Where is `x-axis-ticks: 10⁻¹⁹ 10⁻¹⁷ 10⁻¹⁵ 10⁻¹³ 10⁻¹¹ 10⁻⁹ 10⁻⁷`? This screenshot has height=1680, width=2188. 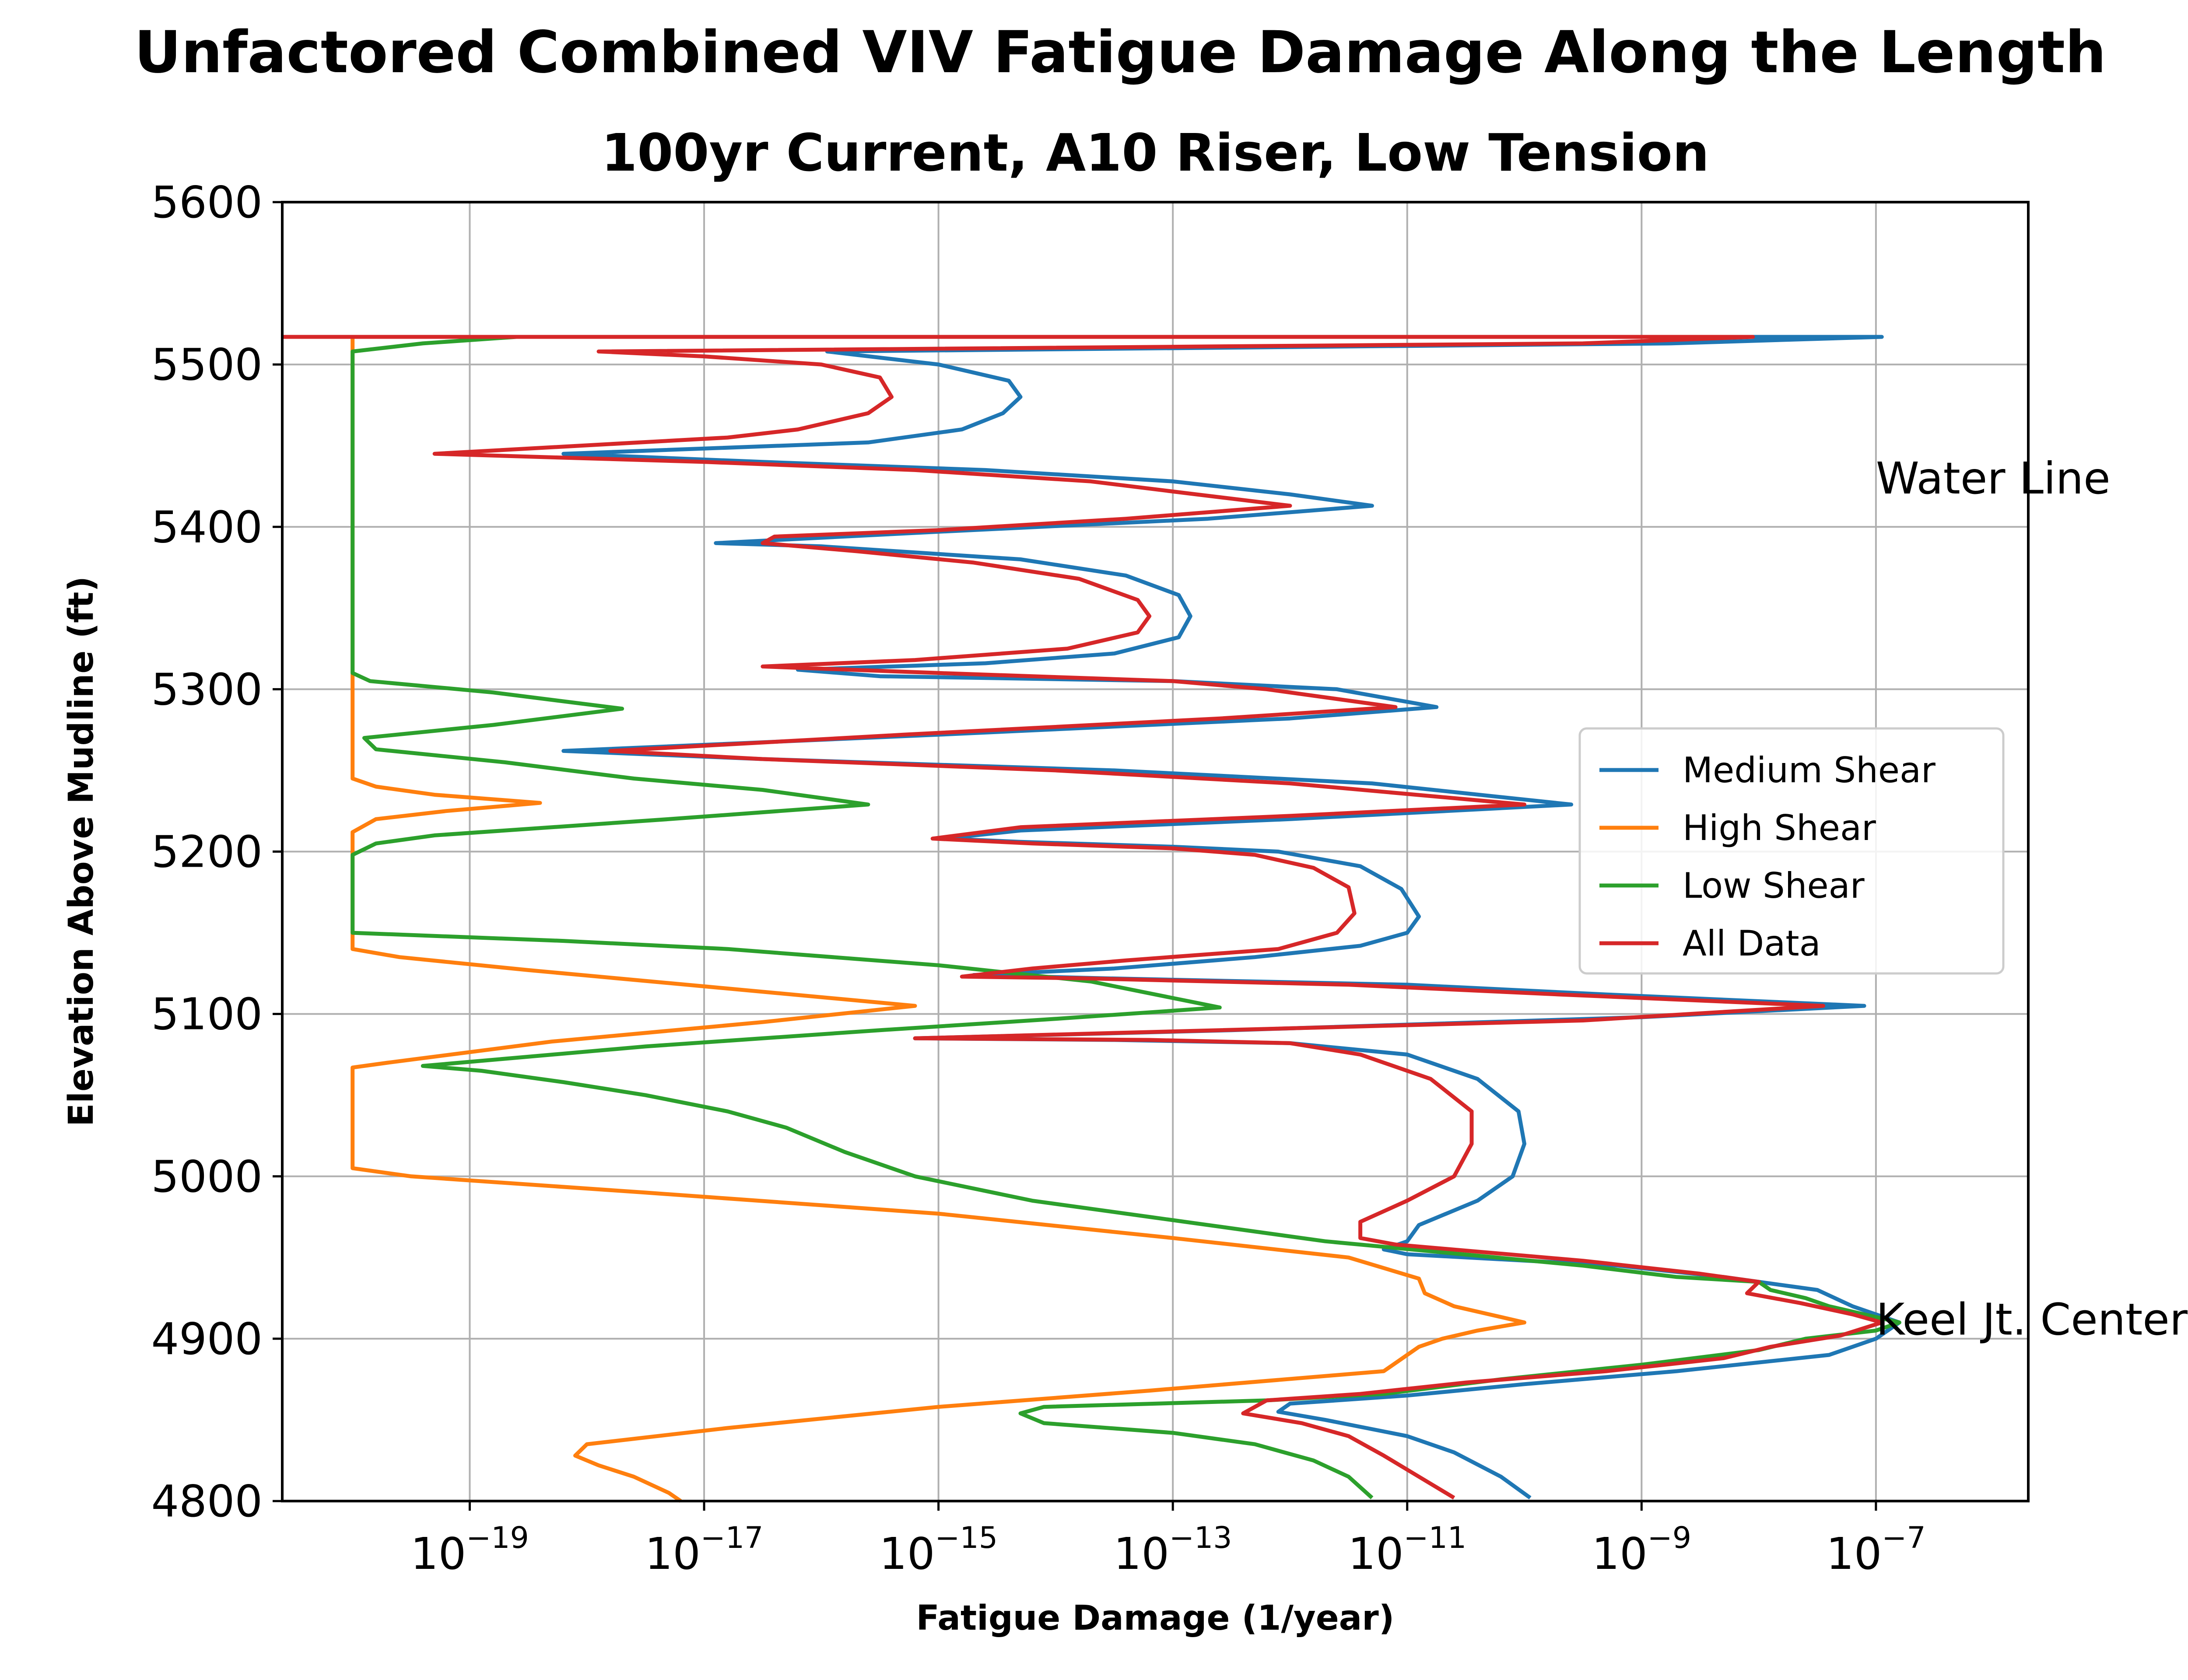
x-axis-ticks: 10⁻¹⁹ 10⁻¹⁷ 10⁻¹⁵ 10⁻¹³ 10⁻¹¹ 10⁻⁹ 10⁻⁷ is located at coordinates (1168, 1540).